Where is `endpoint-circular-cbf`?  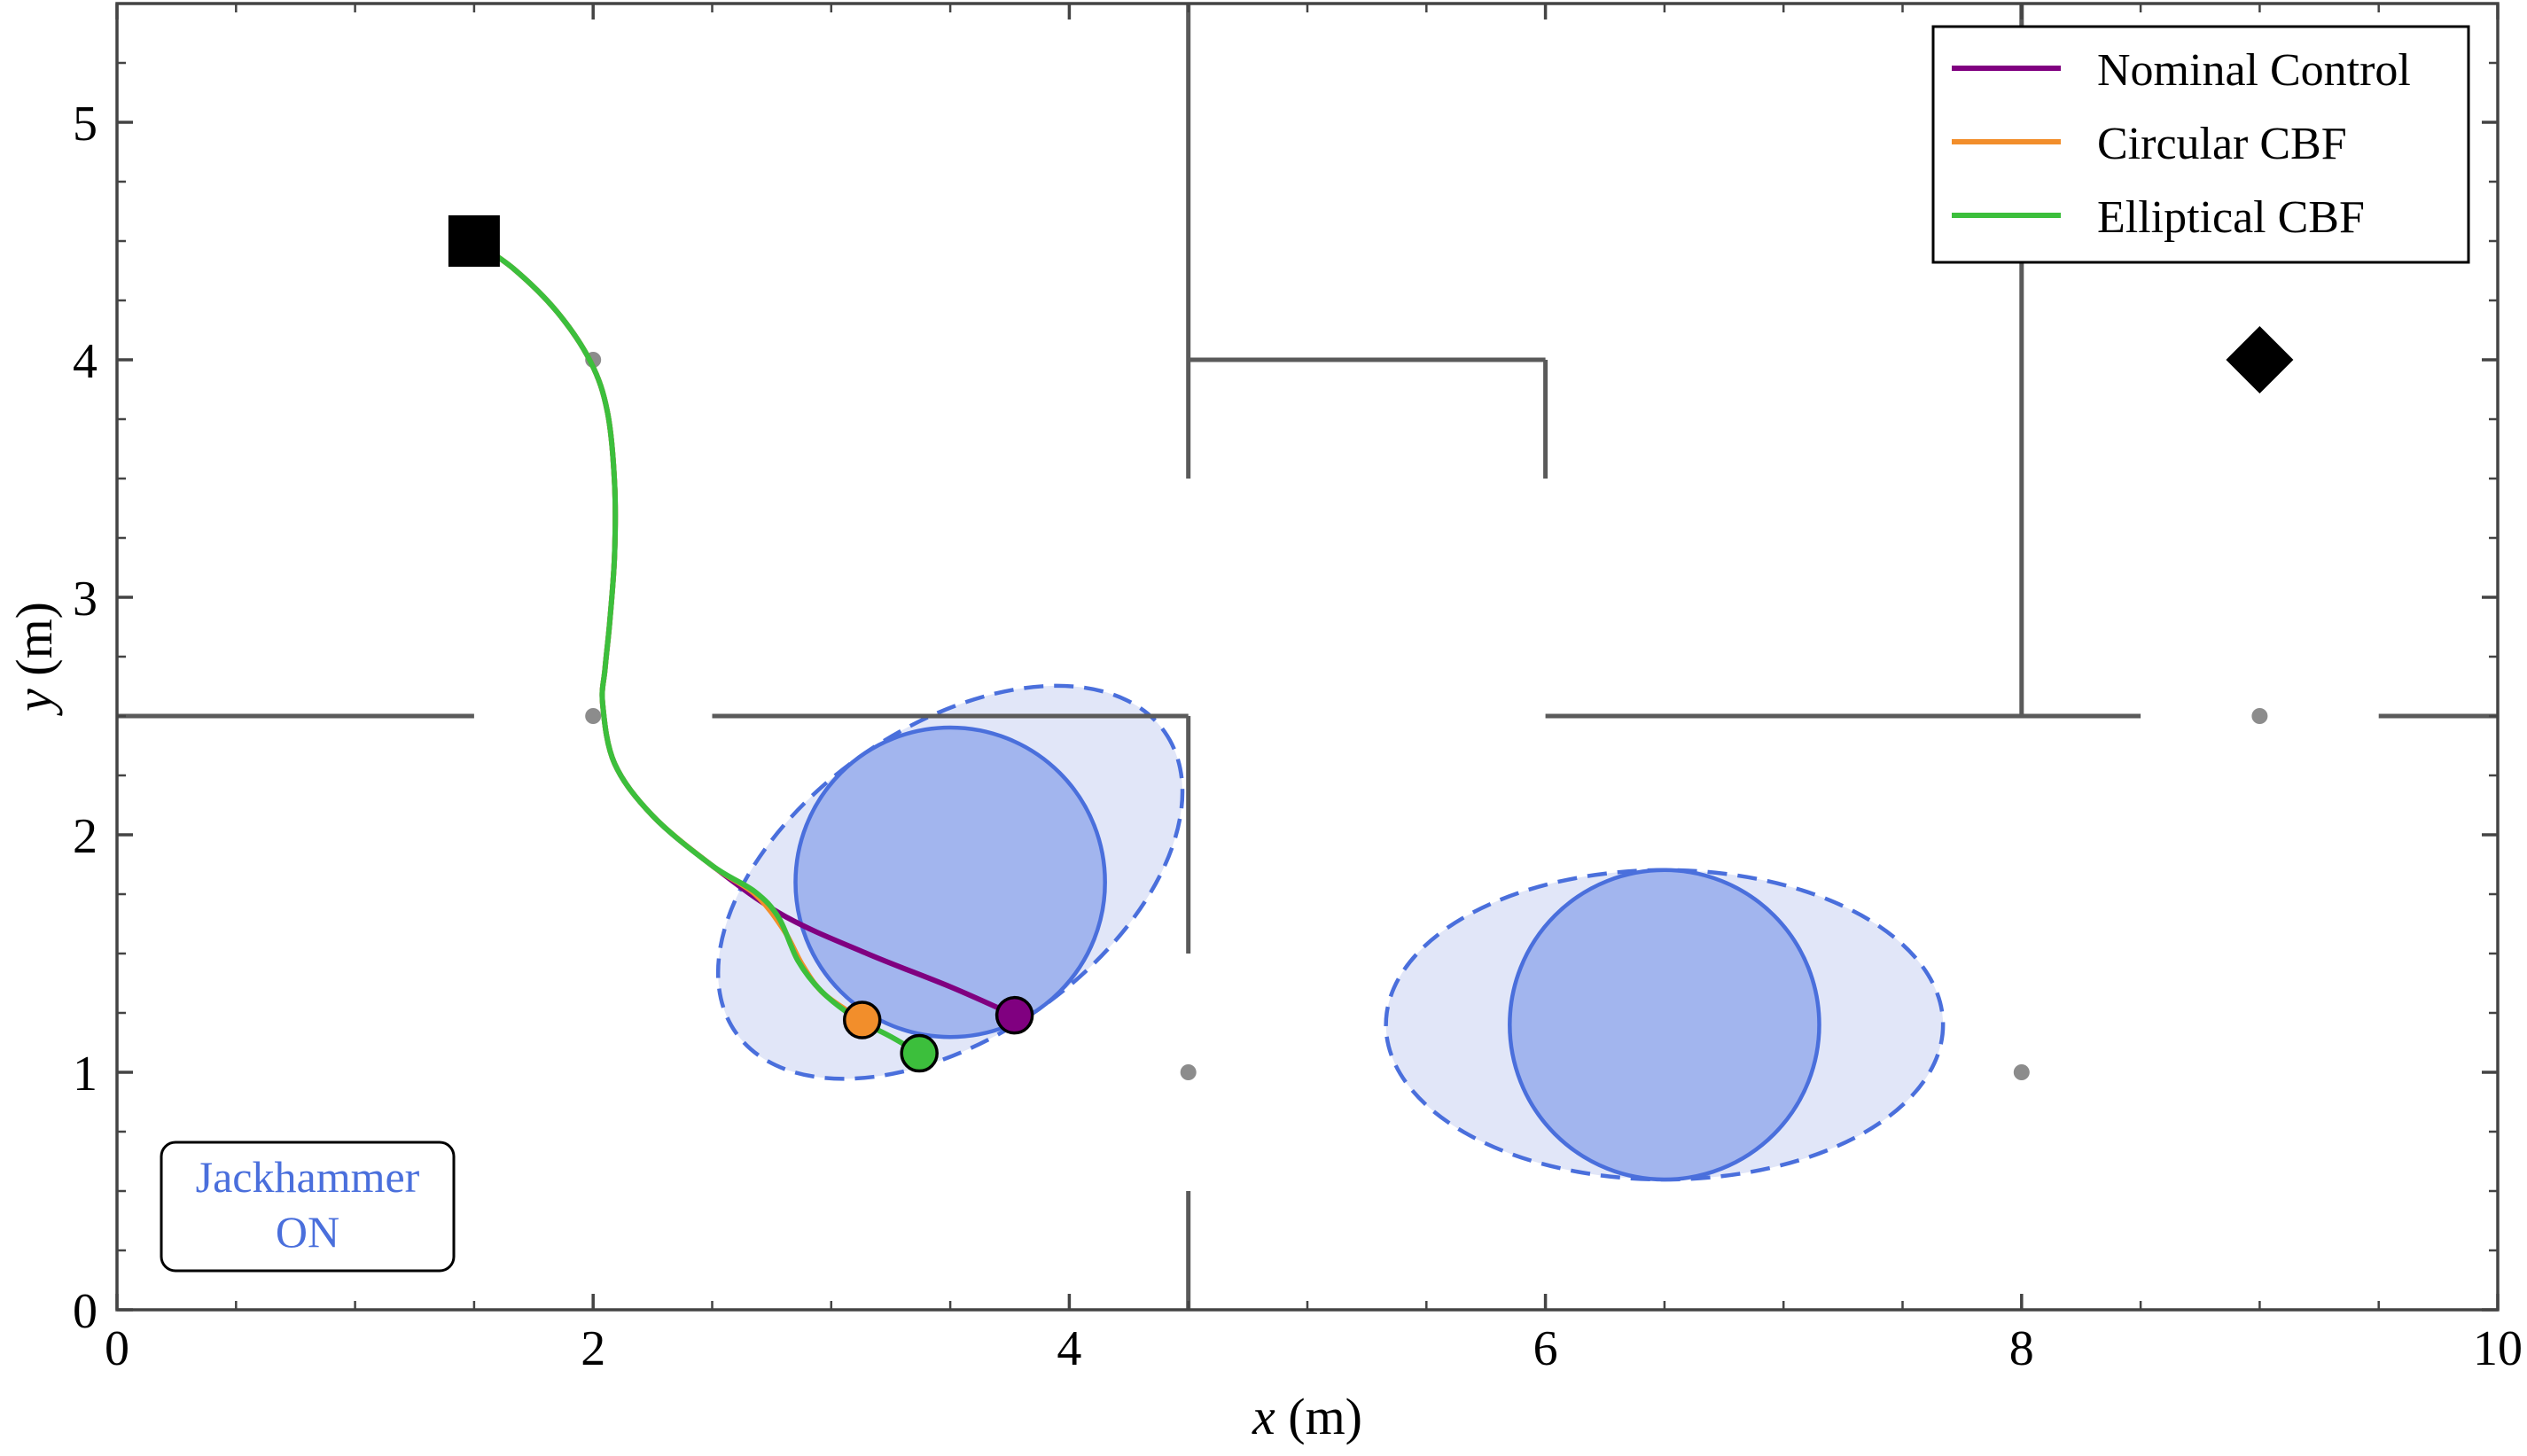 endpoint-circular-cbf is located at coordinates (862, 1020).